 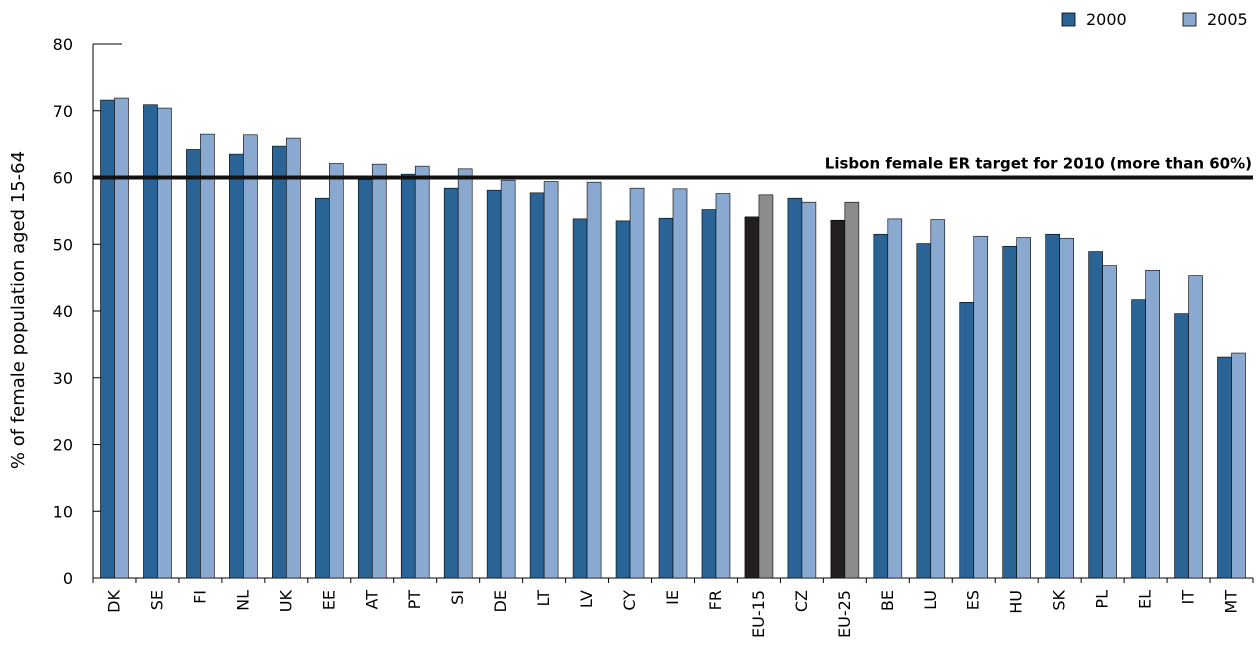 I want to click on bar-NL-2005, so click(x=250, y=356).